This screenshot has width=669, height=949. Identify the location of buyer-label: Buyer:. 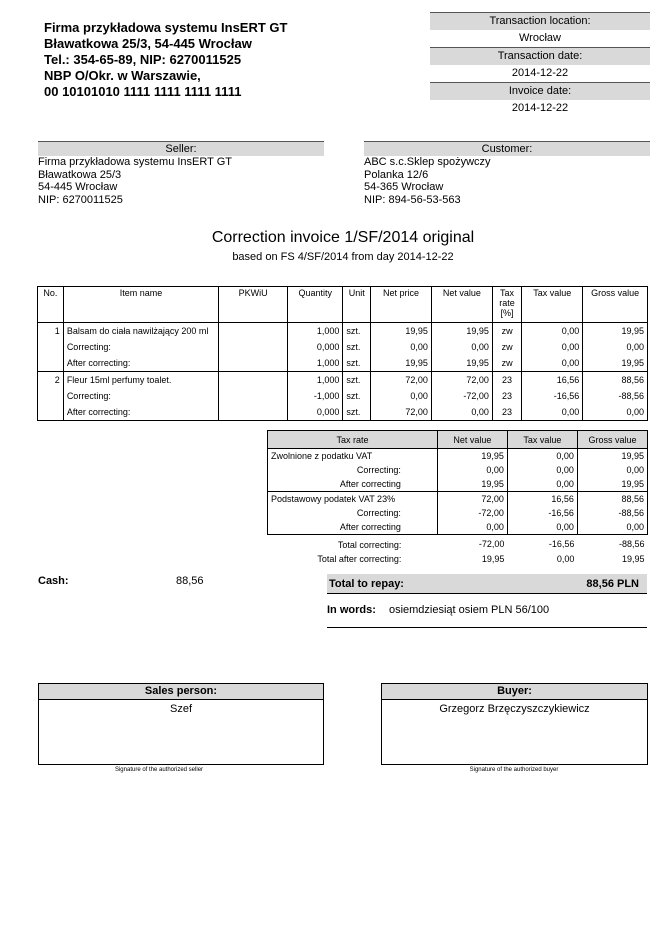
(514, 692).